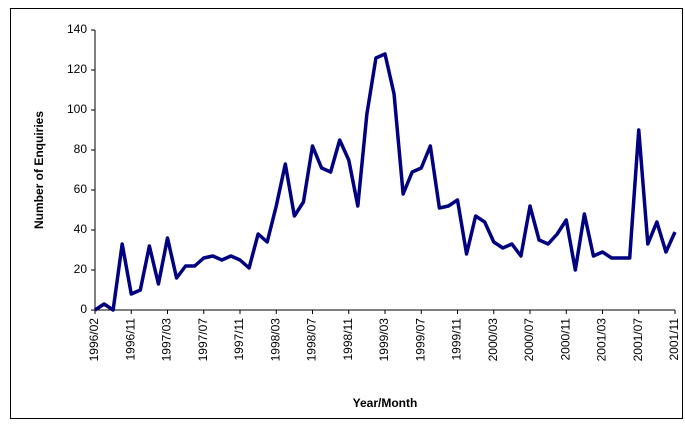  Describe the element at coordinates (239, 339) in the screenshot. I see `x-tick-label: 1997/11` at that location.